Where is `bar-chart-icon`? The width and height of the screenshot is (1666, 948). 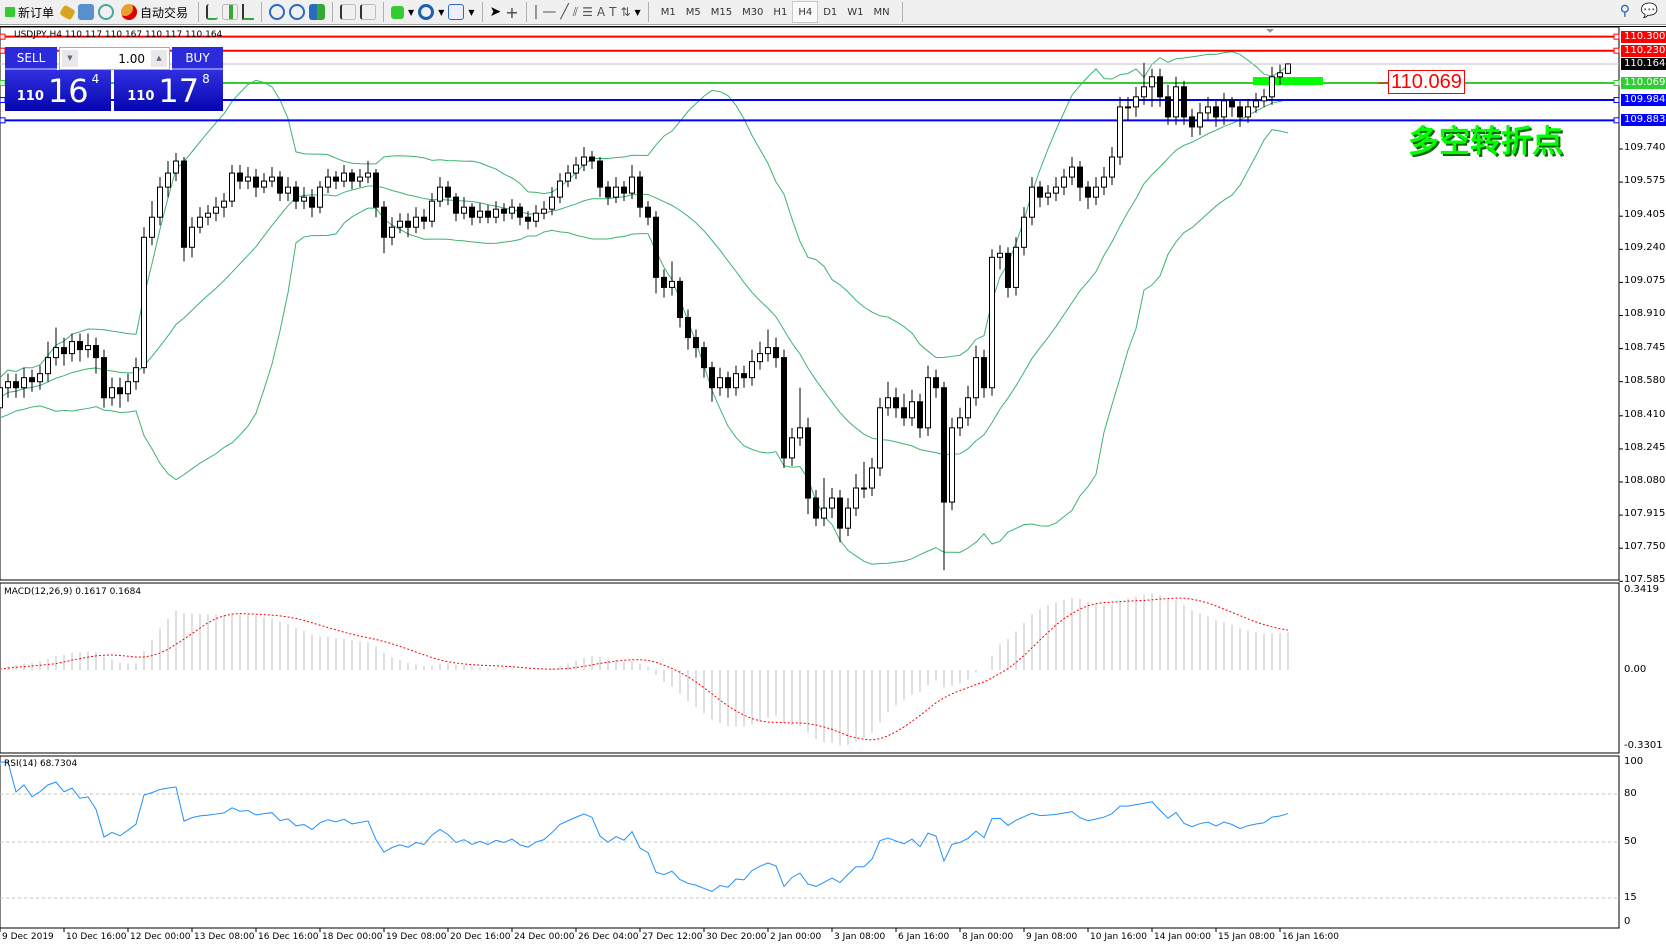
bar-chart-icon is located at coordinates (212, 12).